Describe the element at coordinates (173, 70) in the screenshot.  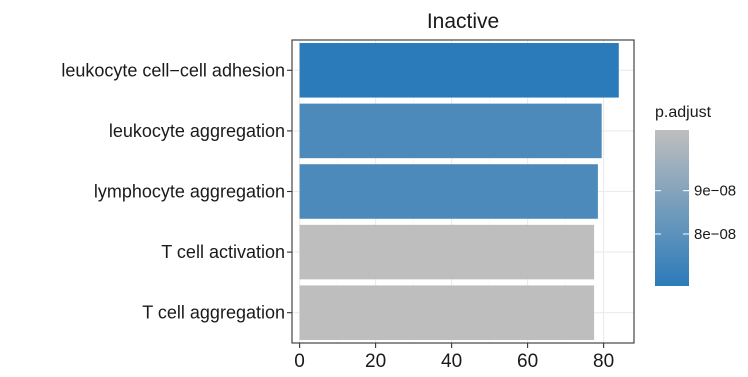
I see `y-tick-label: leukocyte cell−cell adhesion` at that location.